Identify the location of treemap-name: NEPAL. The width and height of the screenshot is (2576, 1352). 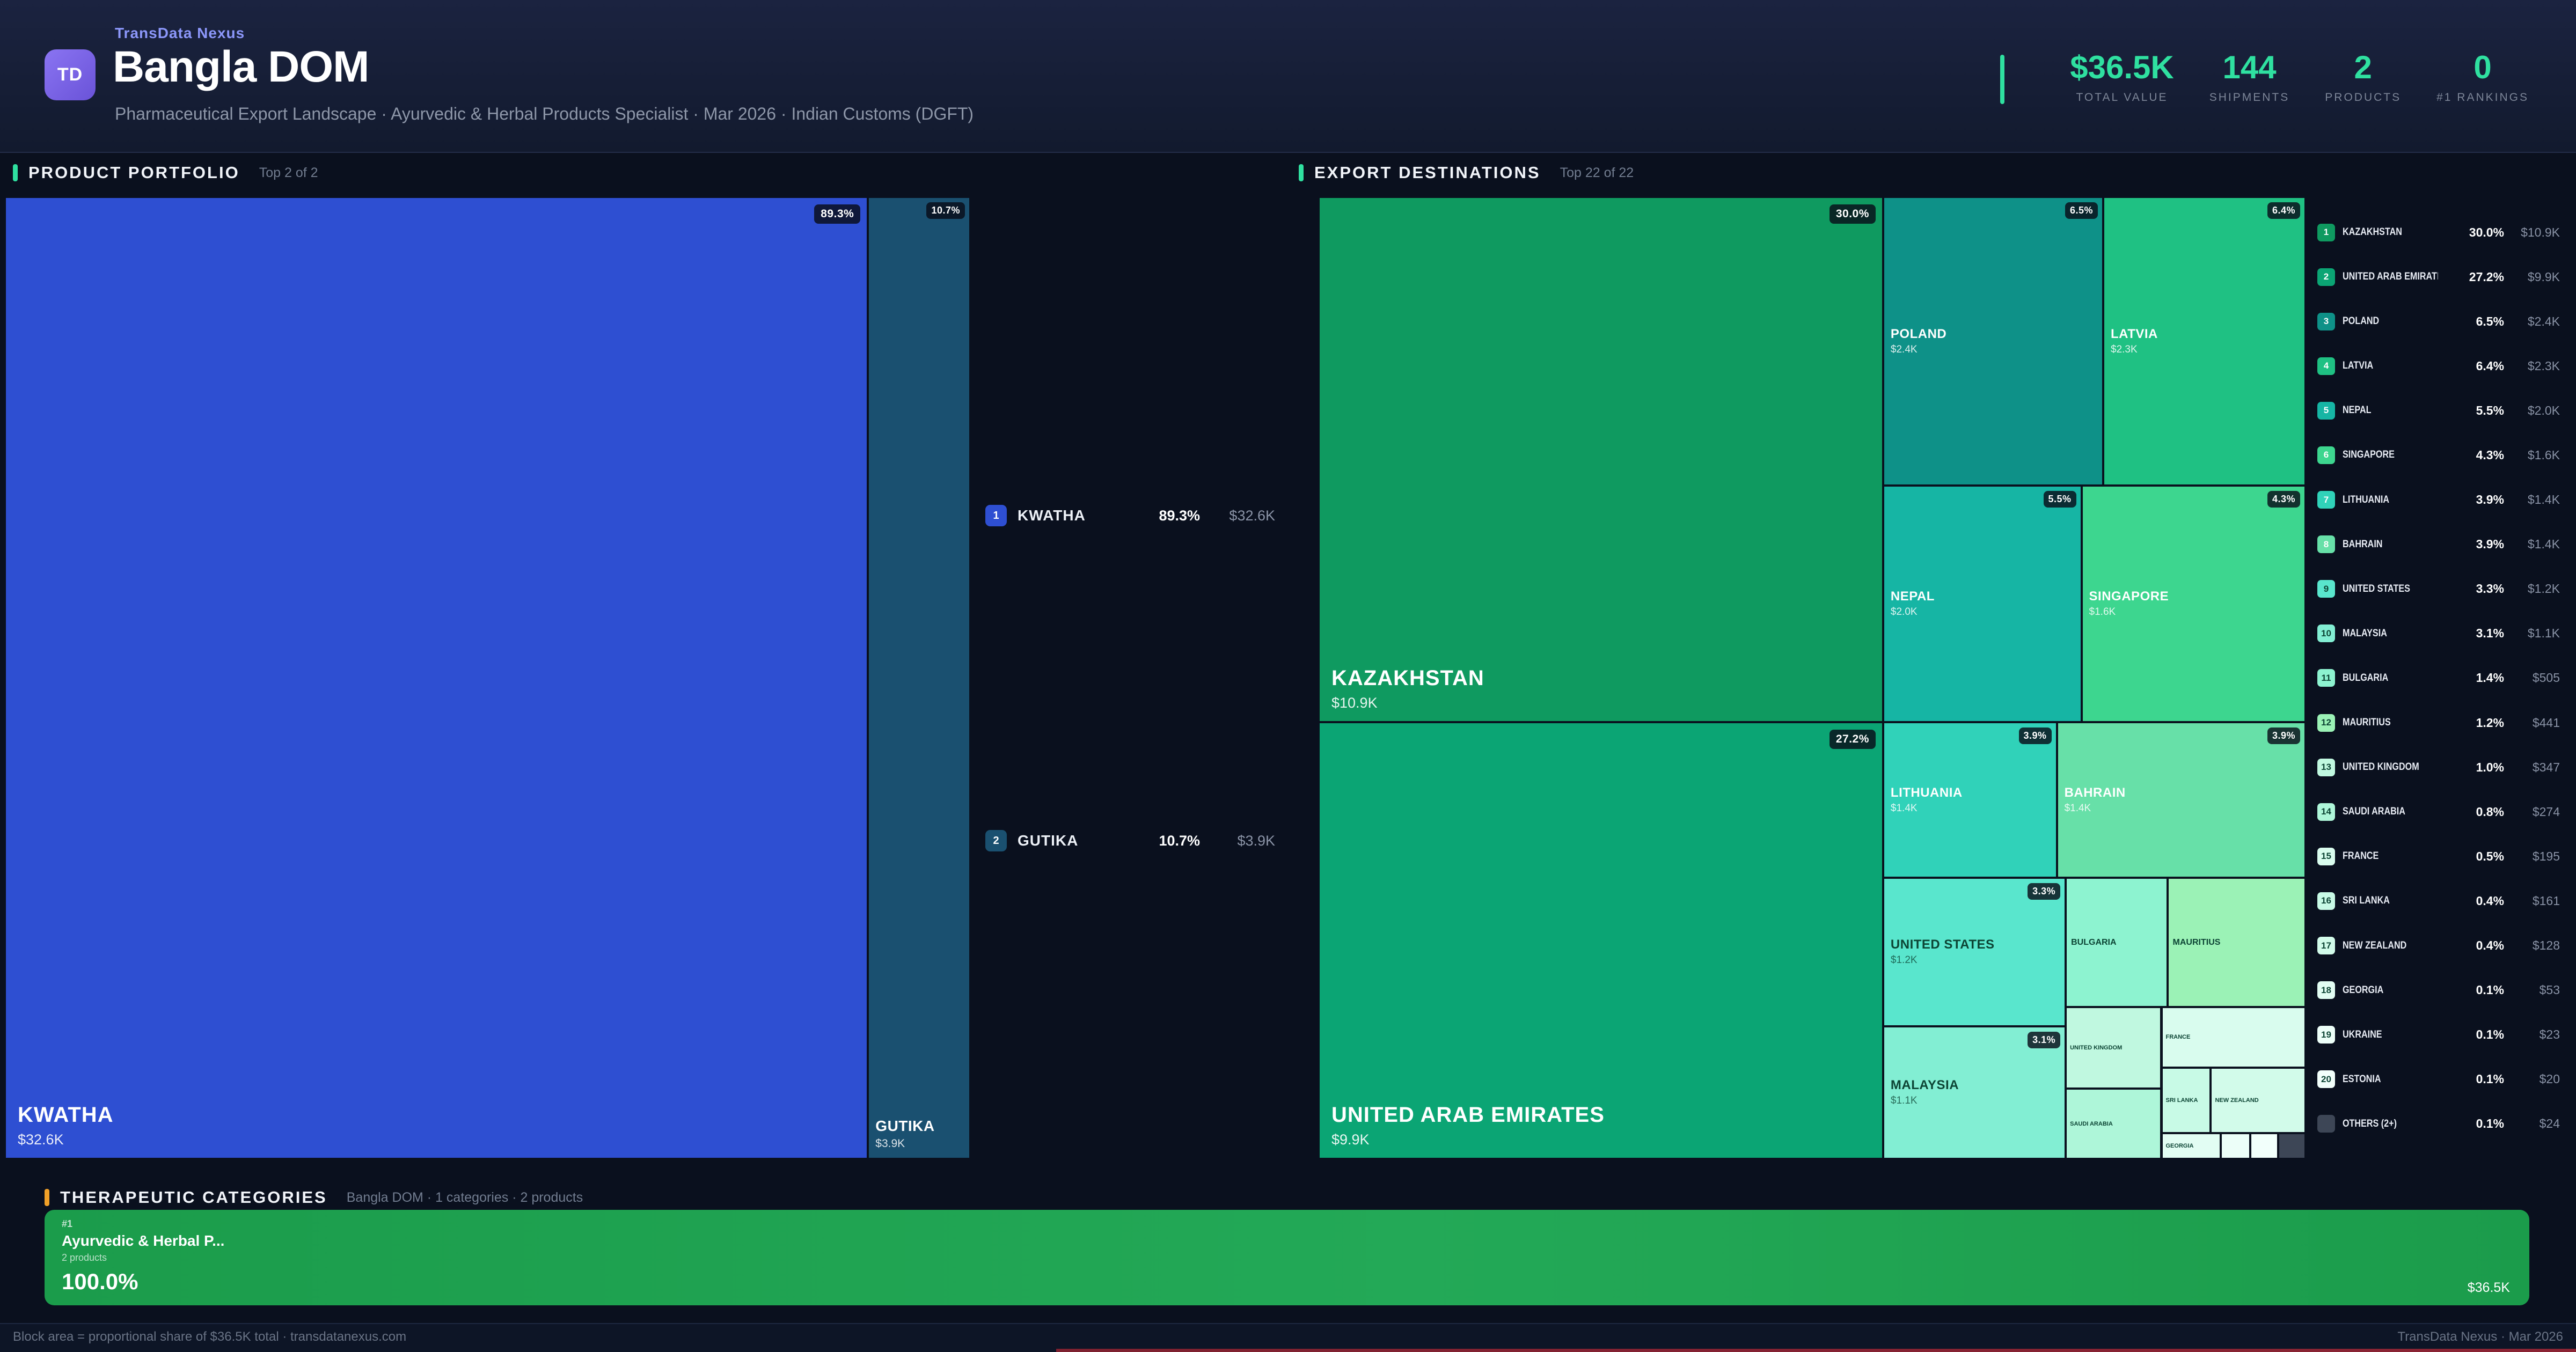
(1912, 596).